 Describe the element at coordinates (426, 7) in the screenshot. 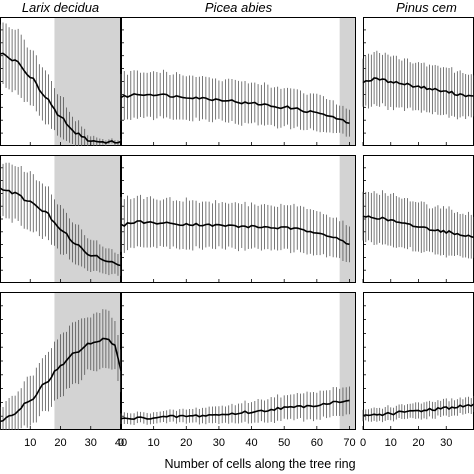

I see `panel-title-3: Pinus cem` at that location.